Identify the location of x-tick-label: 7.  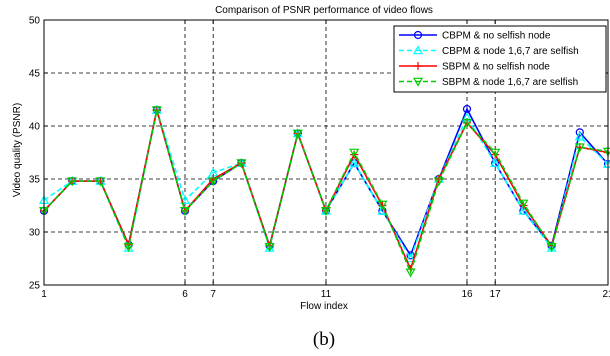
(213, 294).